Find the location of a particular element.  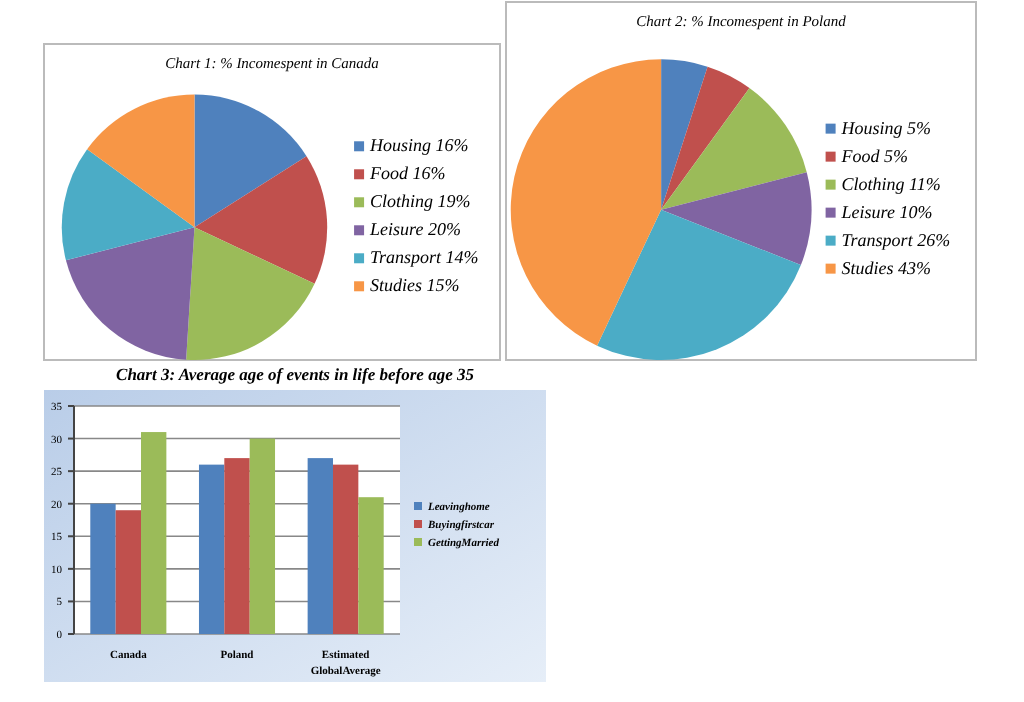

chart-title: Chart 3: Average age of events in life before age 35 is located at coordinates (296, 374).